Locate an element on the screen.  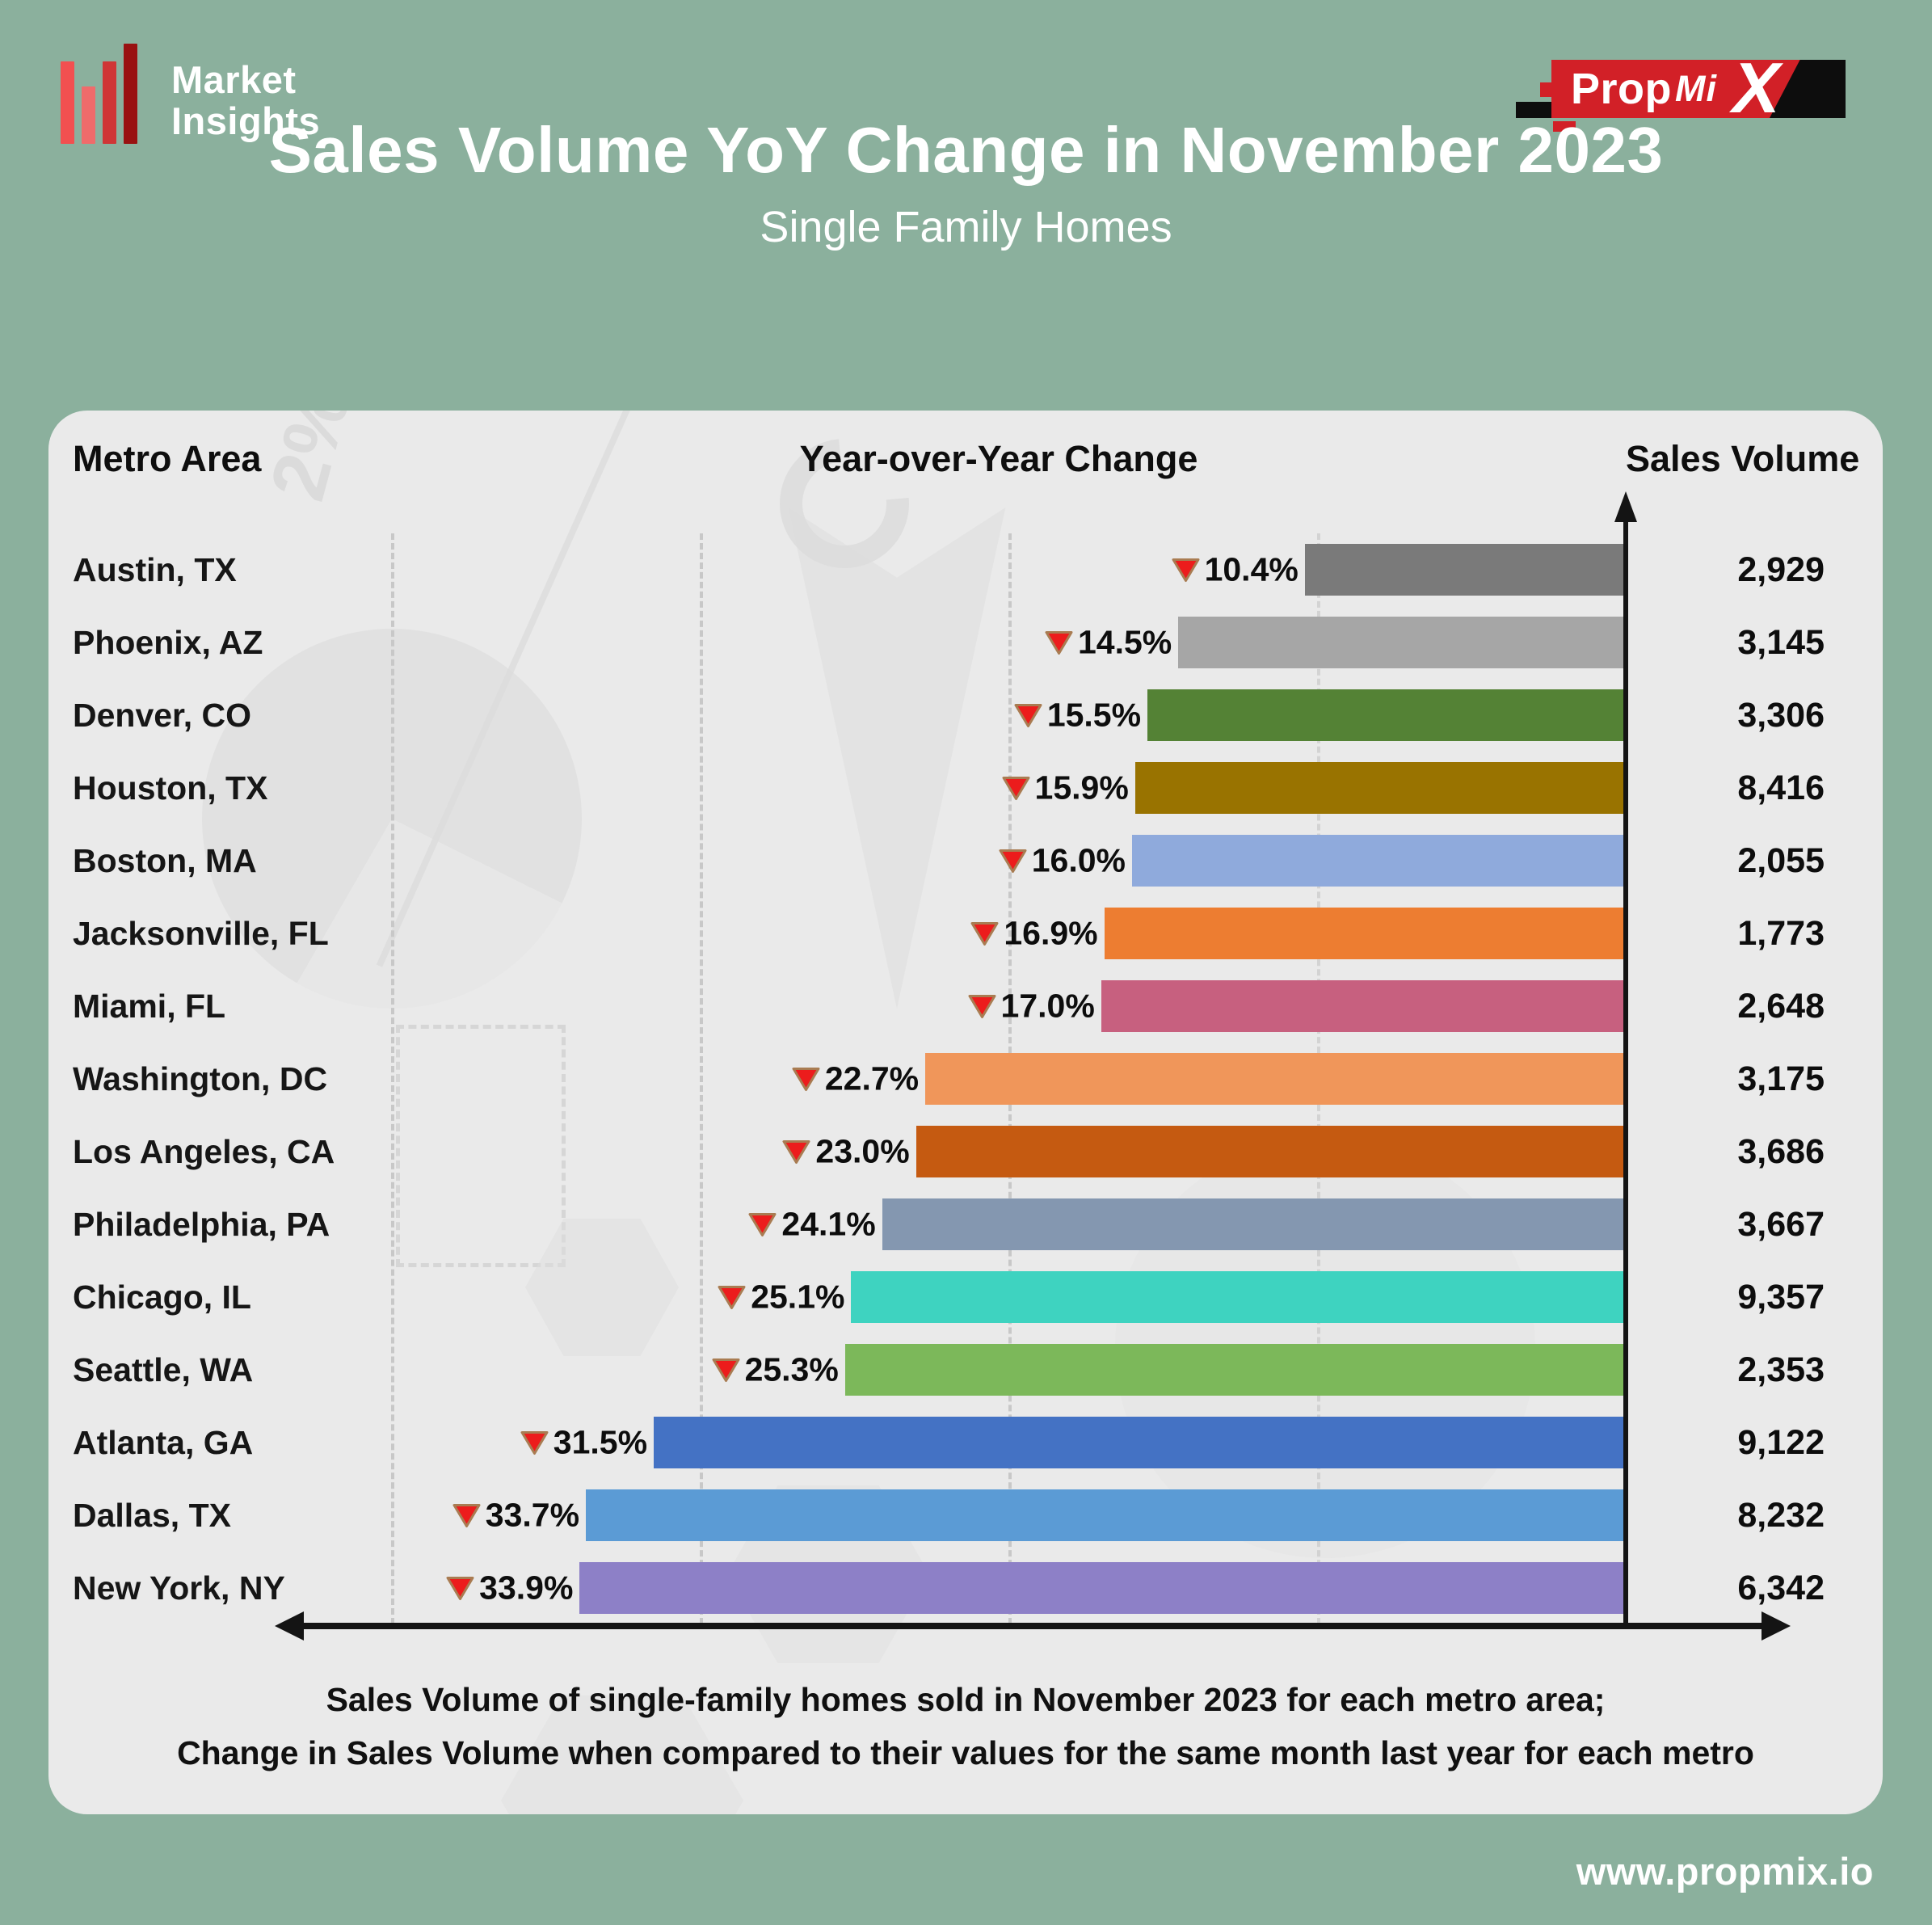
metro-label: Phoenix, AZ is located at coordinates (168, 642).